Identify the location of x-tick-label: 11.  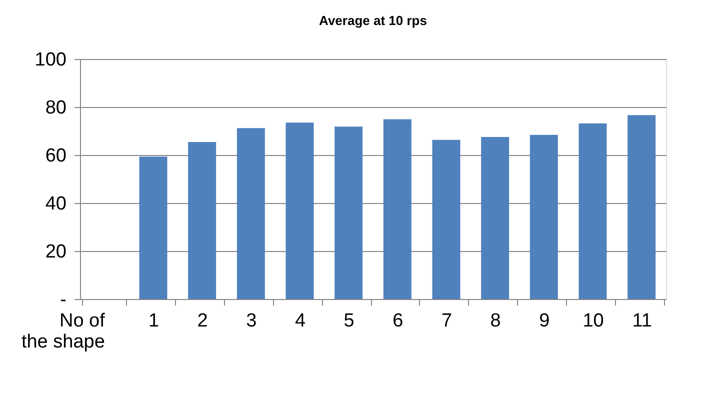
(642, 321).